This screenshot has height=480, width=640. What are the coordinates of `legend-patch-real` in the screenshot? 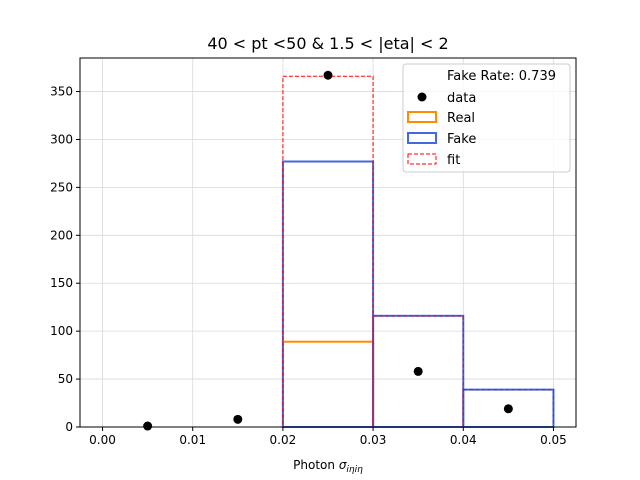 It's located at (422, 117).